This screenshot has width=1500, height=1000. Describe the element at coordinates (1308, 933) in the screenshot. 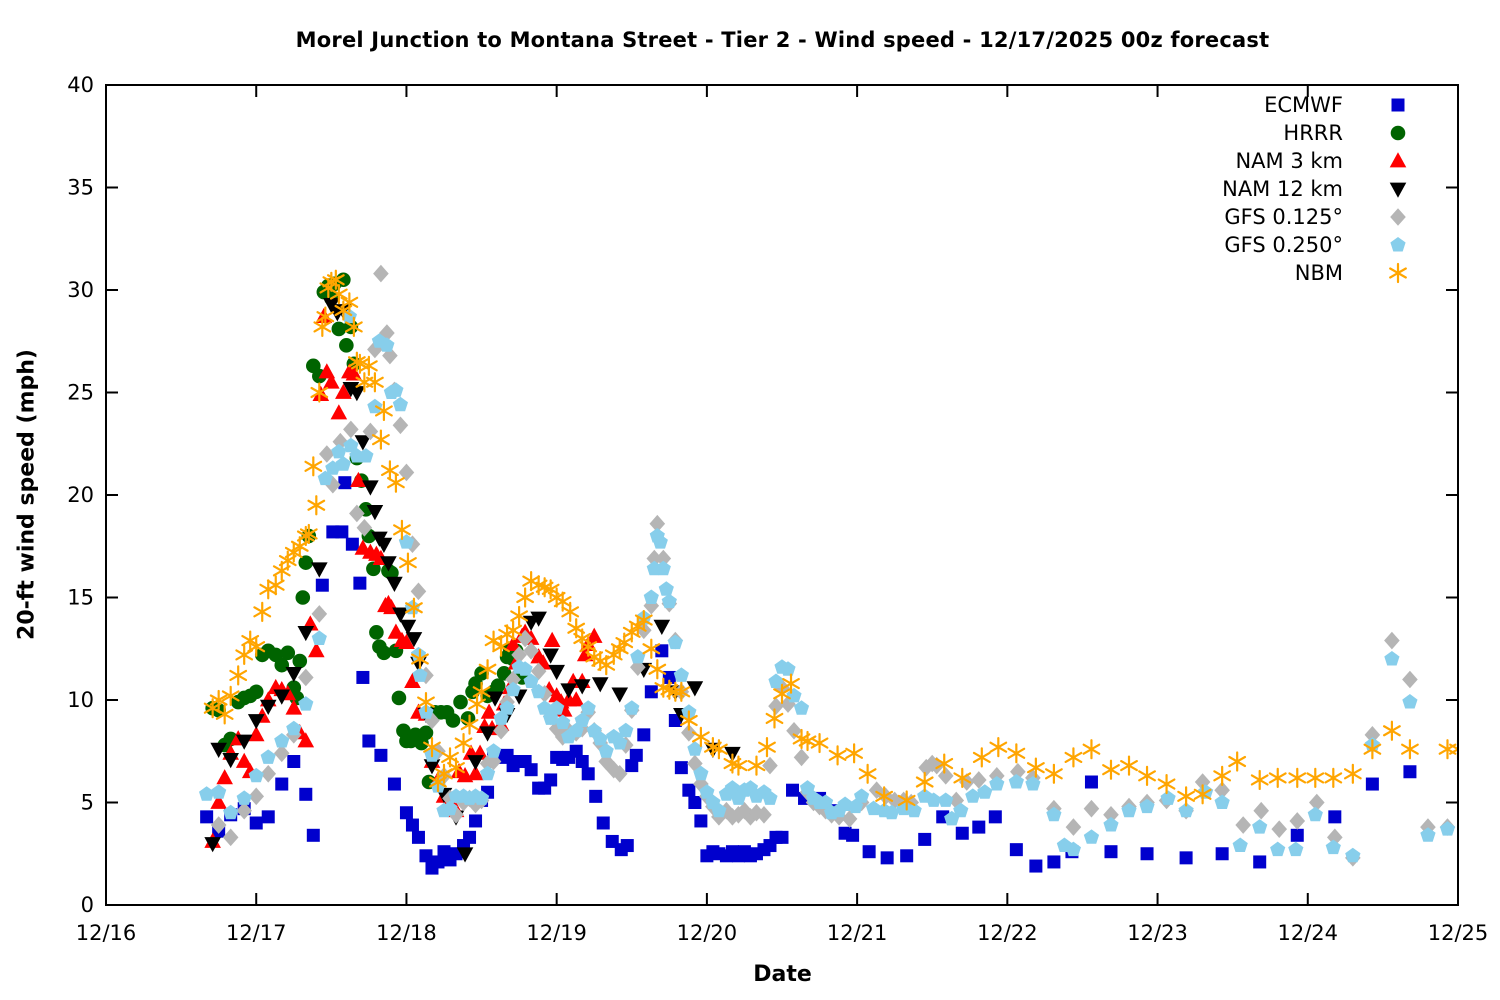

I see `x-tick-label: 12/24` at that location.